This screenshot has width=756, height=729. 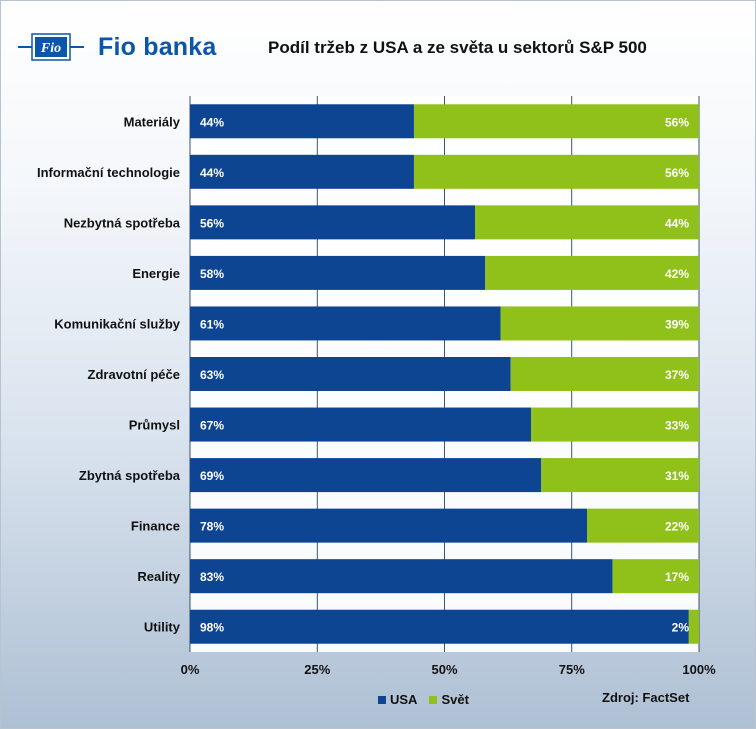 What do you see at coordinates (122, 222) in the screenshot?
I see `category-label: Nezbytná spotřeba` at bounding box center [122, 222].